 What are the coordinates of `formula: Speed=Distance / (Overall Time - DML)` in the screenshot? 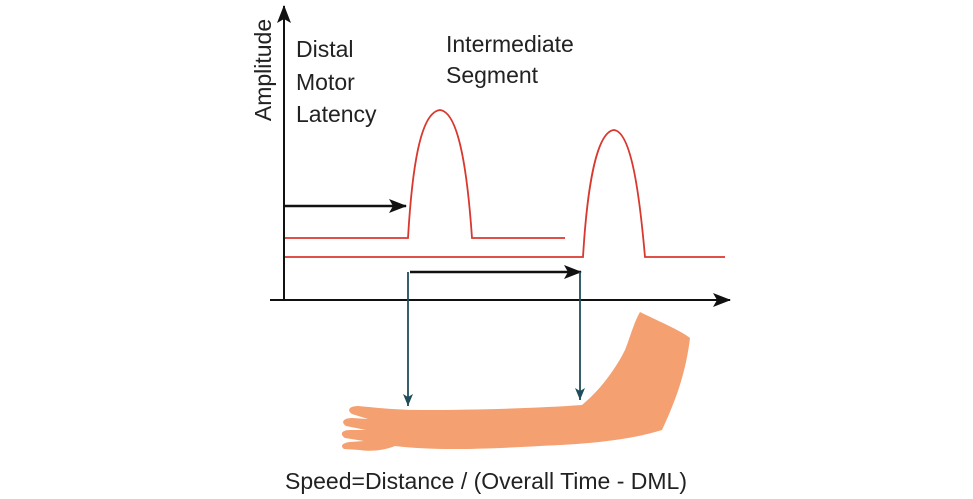 It's located at (486, 481).